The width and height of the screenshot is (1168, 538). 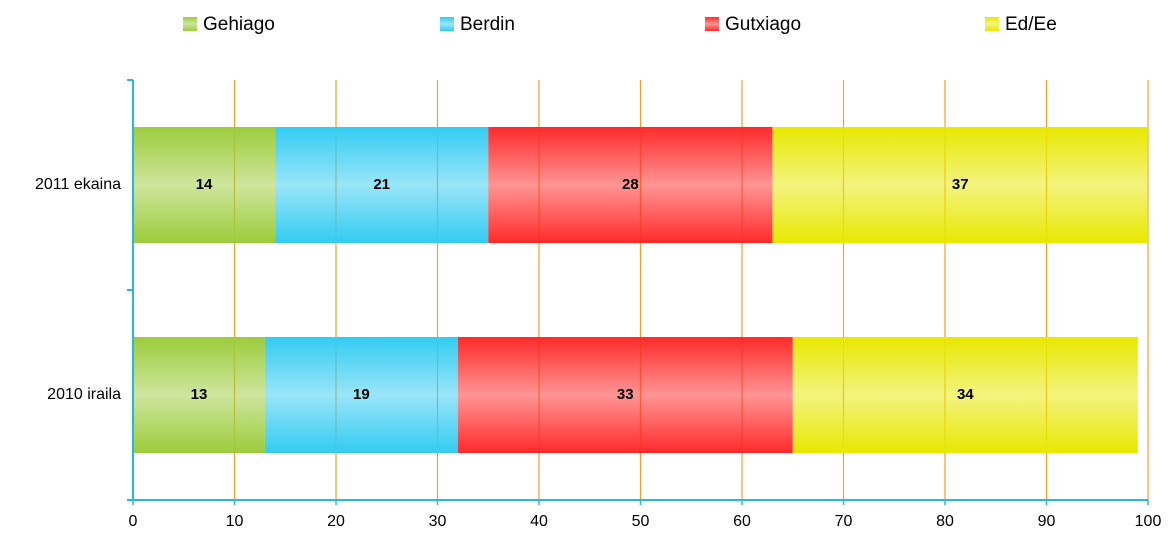 What do you see at coordinates (133, 521) in the screenshot?
I see `x-tick-label: 0` at bounding box center [133, 521].